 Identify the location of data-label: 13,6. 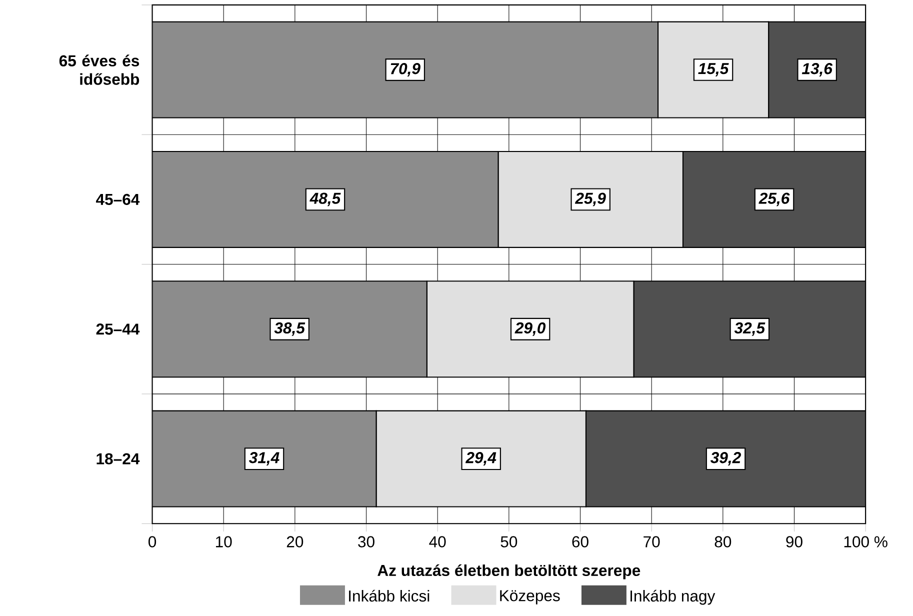
(817, 69).